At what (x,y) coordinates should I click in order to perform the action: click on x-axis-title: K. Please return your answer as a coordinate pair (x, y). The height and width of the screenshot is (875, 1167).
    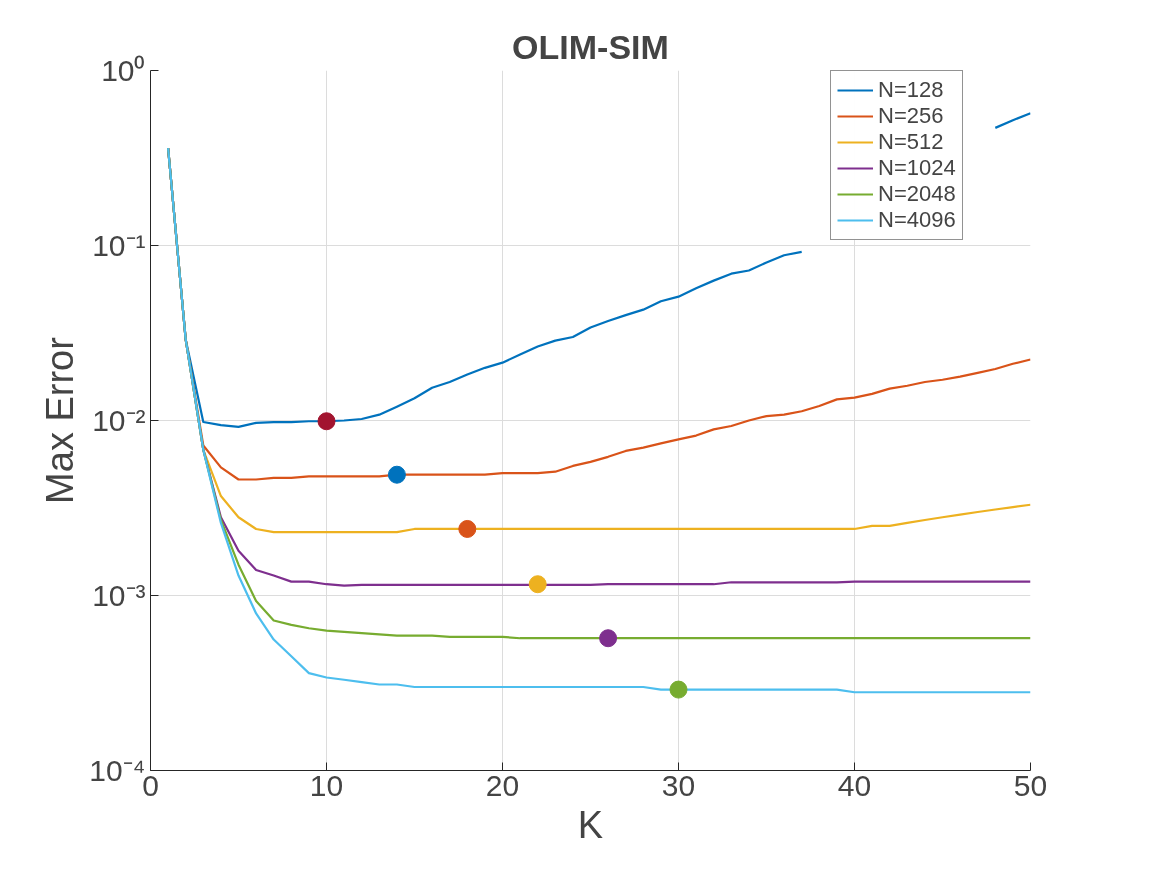
    Looking at the image, I should click on (590, 824).